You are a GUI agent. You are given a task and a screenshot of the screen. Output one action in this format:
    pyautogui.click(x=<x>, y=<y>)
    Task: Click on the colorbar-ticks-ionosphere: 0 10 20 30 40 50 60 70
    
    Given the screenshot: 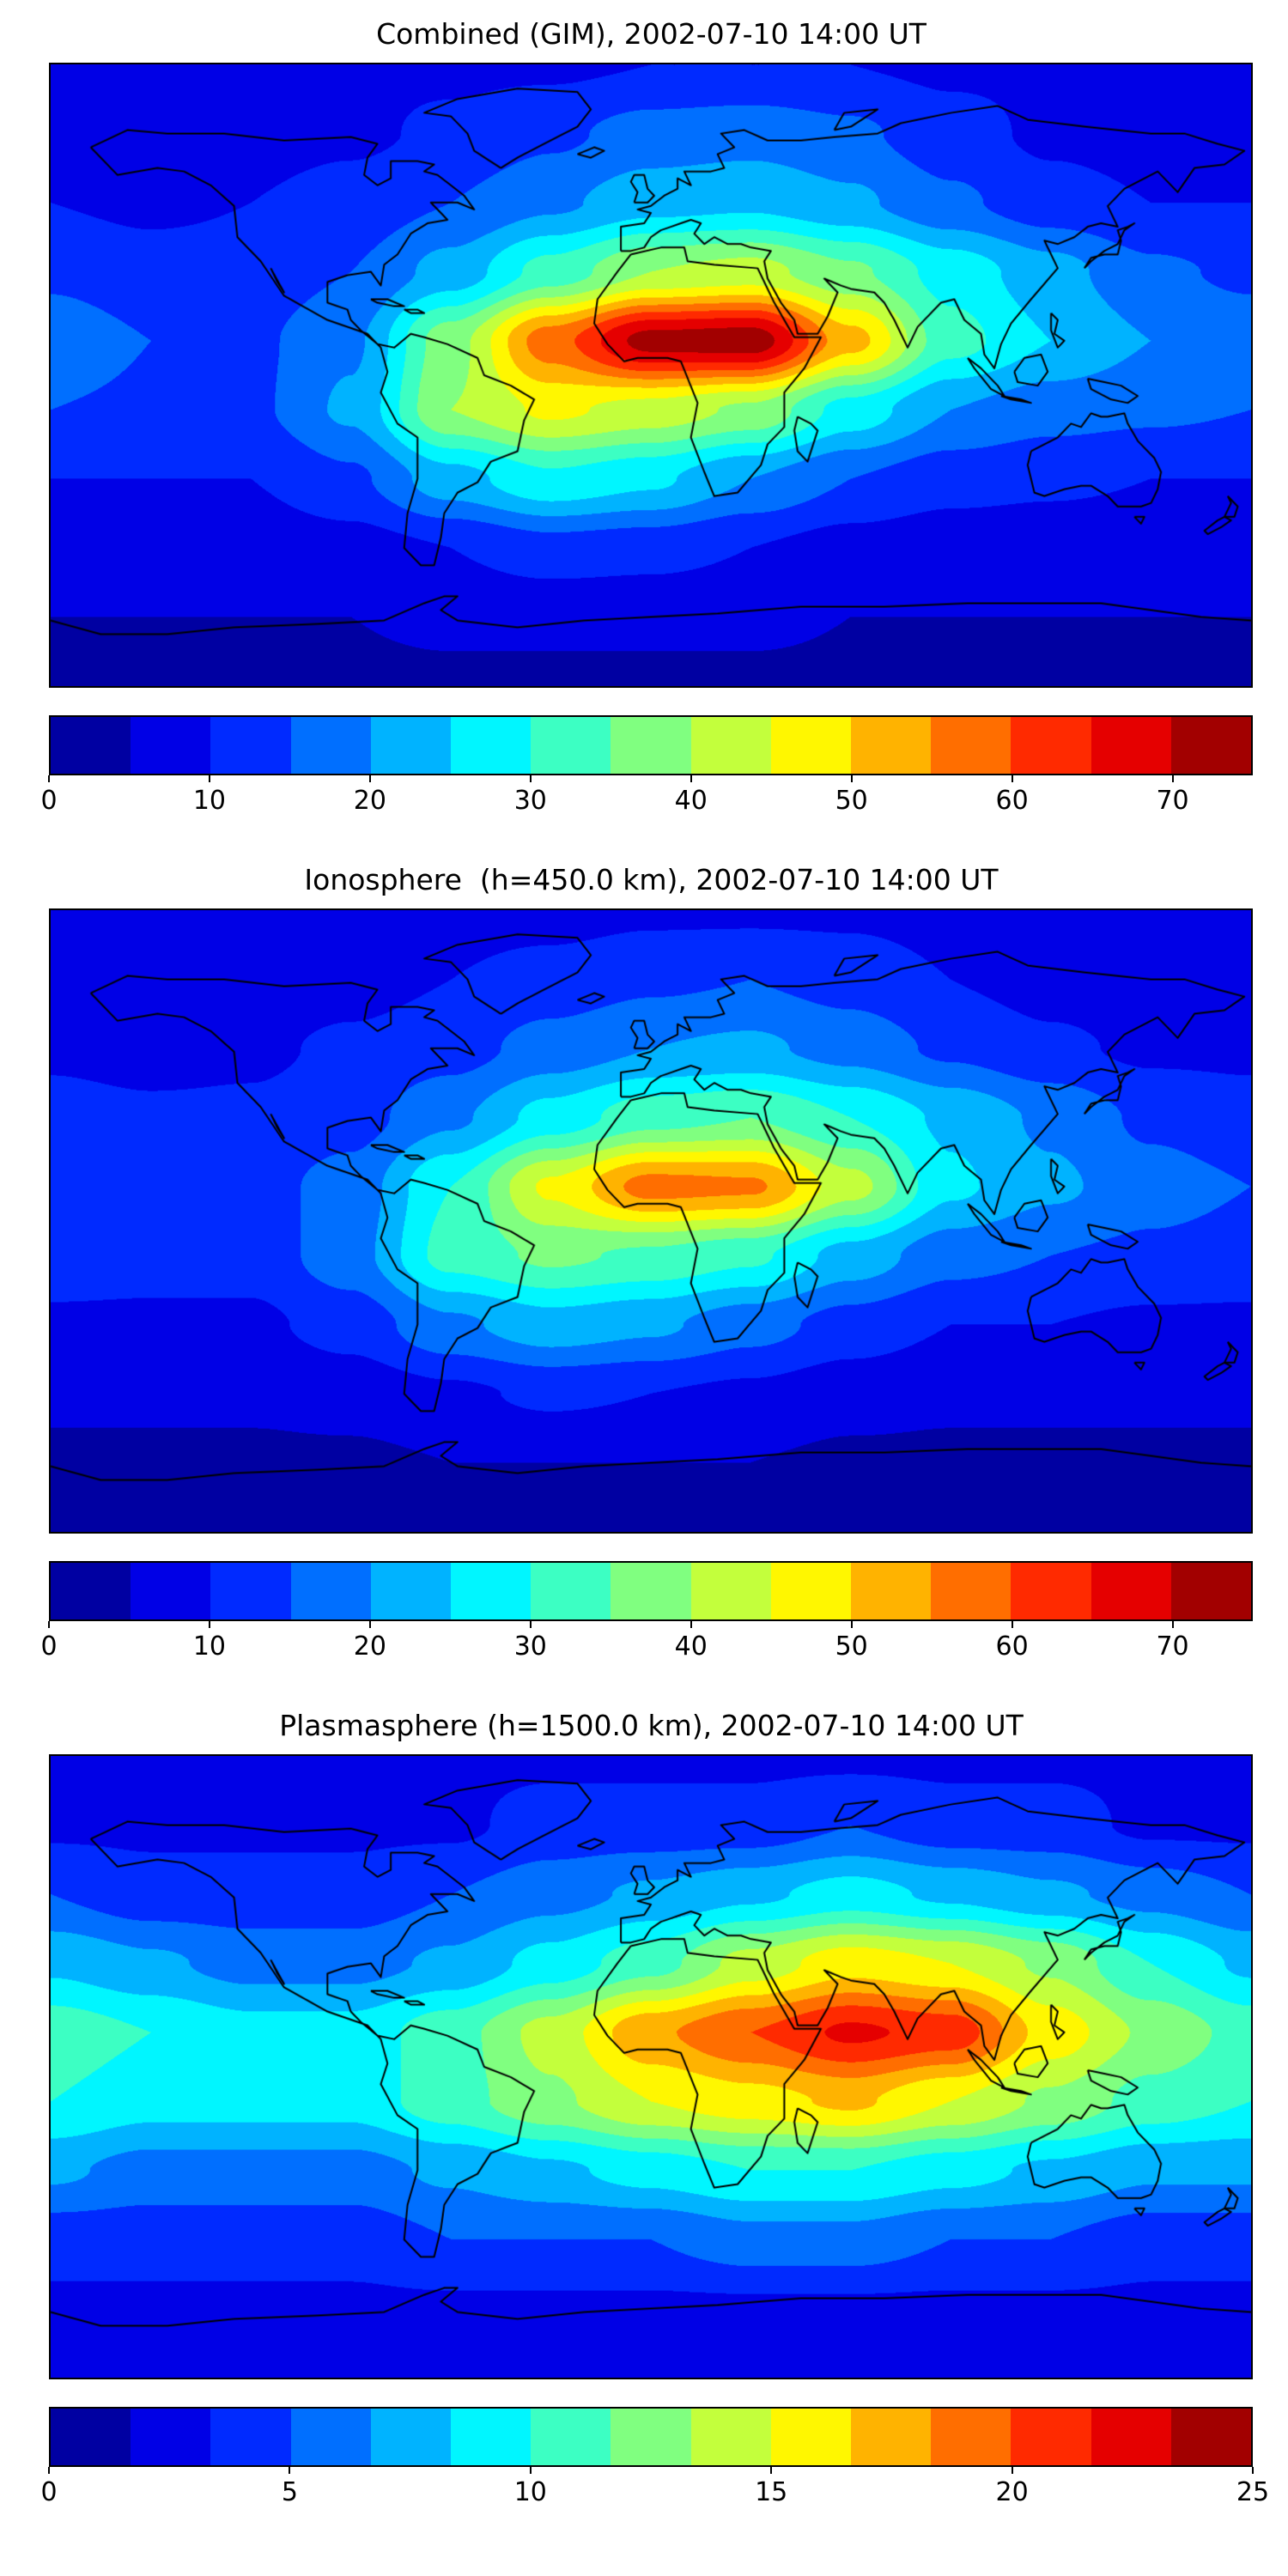 What is the action you would take?
    pyautogui.click(x=647, y=1645)
    